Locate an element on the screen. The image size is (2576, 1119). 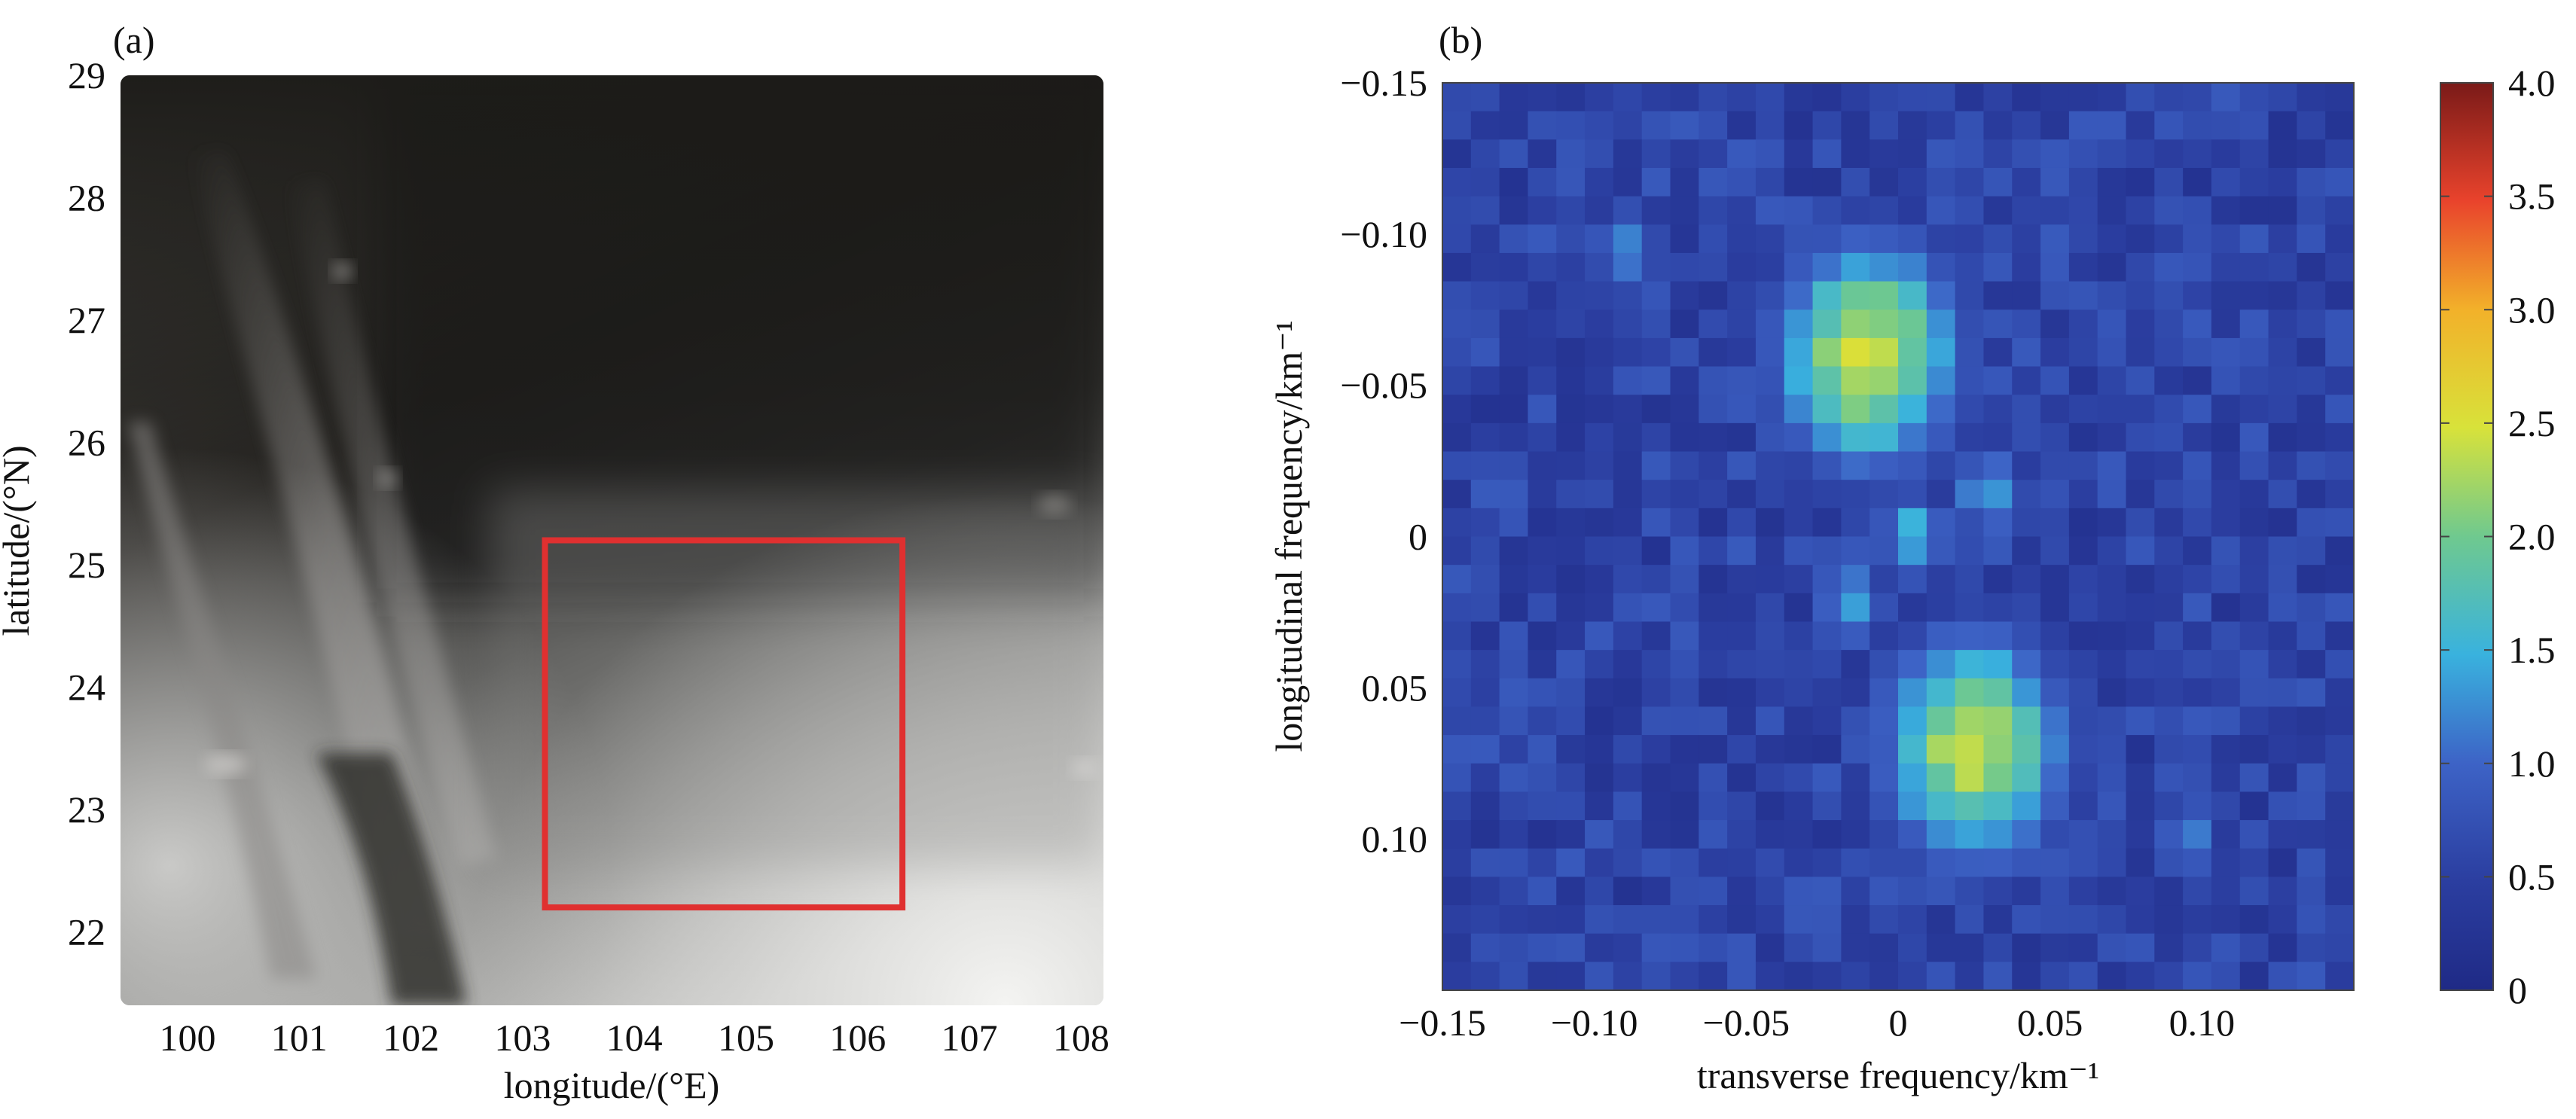
panel-a-y-axis-title: latitude/(°N) is located at coordinates (18, 540).